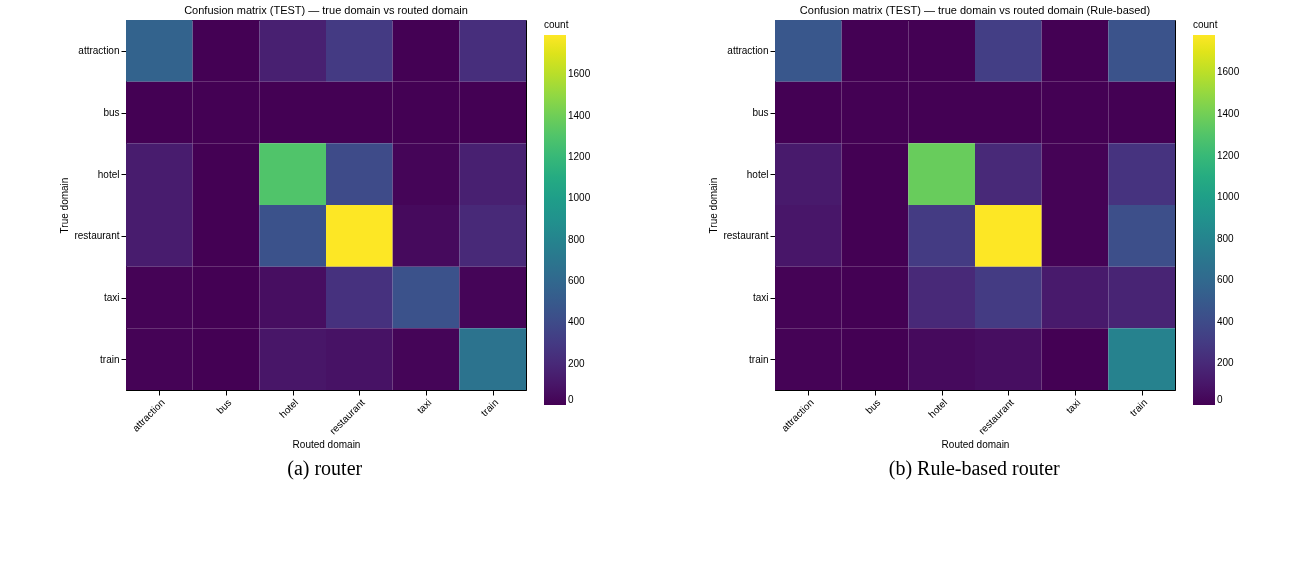 This screenshot has width=1299, height=563. What do you see at coordinates (325, 10) in the screenshot?
I see `chart-title: Confusion matrix (TEST) — true domain vs routed domain` at bounding box center [325, 10].